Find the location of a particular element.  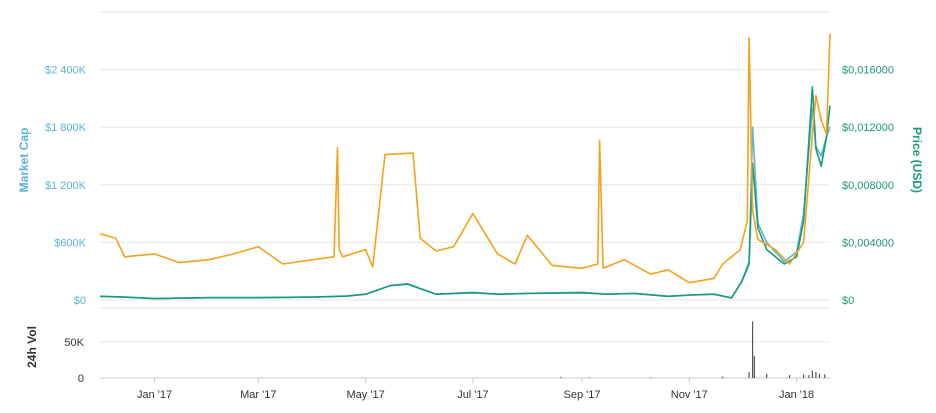

volume-axis-title: 24h Vol is located at coordinates (32, 347).